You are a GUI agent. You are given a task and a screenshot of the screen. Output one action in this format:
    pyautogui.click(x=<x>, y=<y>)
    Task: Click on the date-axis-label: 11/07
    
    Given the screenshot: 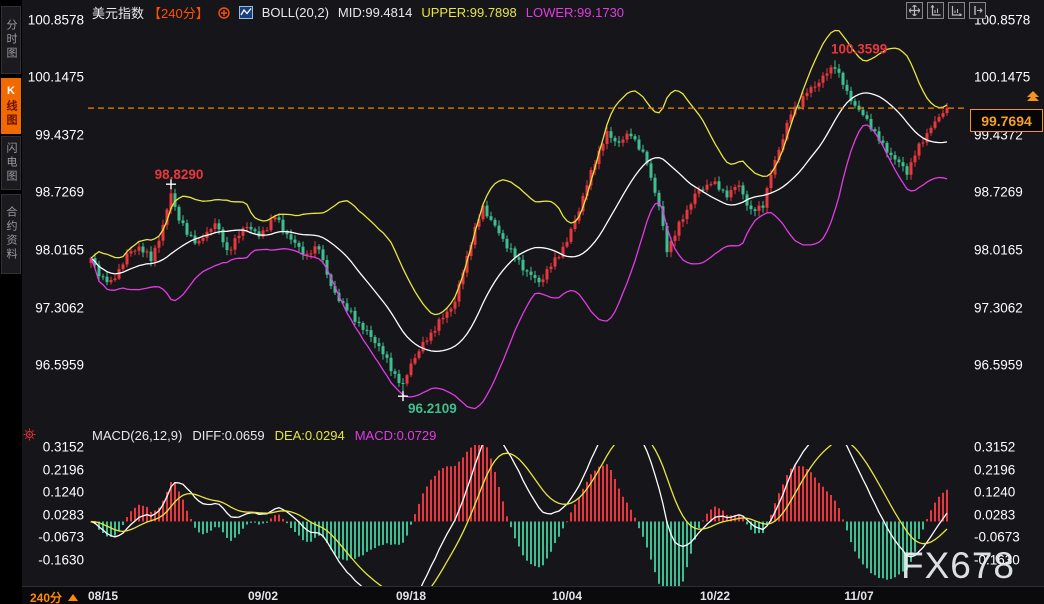 What is the action you would take?
    pyautogui.click(x=859, y=596)
    